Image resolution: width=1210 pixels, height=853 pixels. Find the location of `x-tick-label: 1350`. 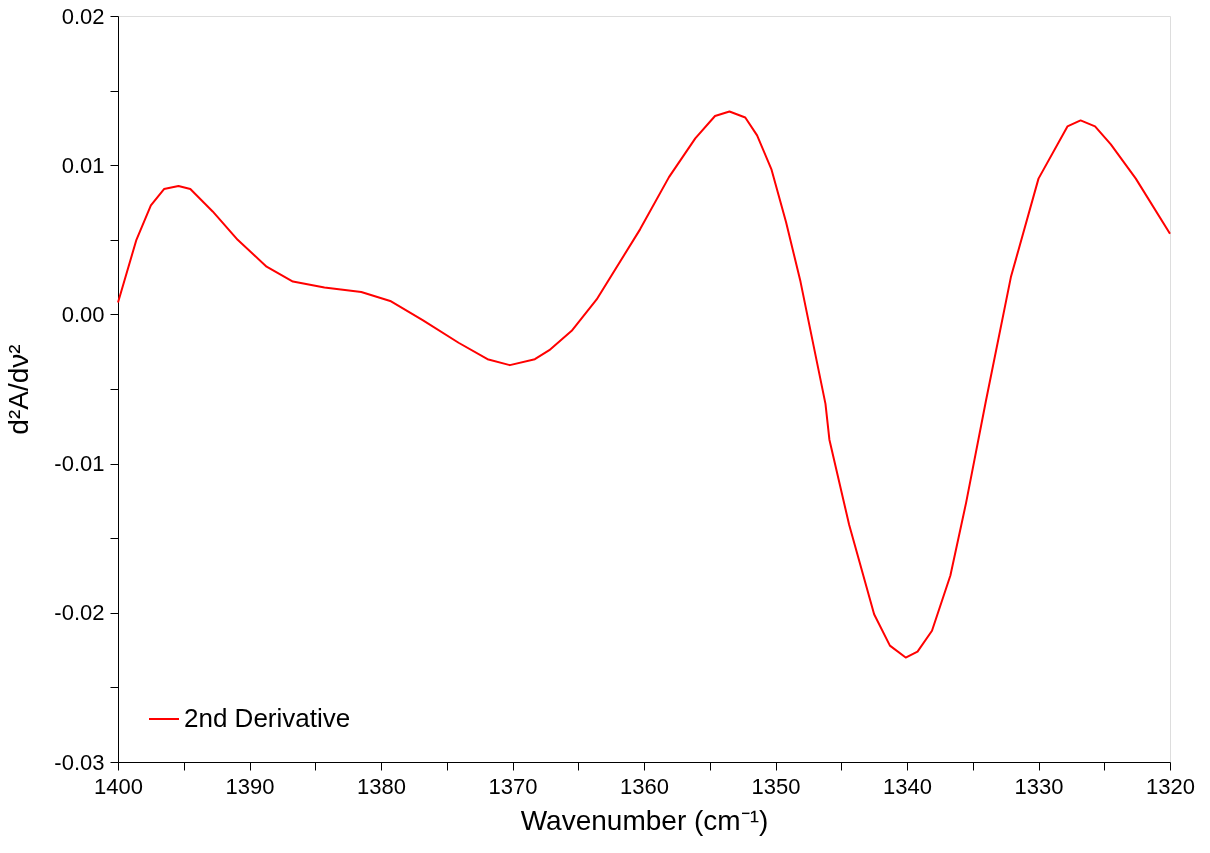

x-tick-label: 1350 is located at coordinates (776, 786).